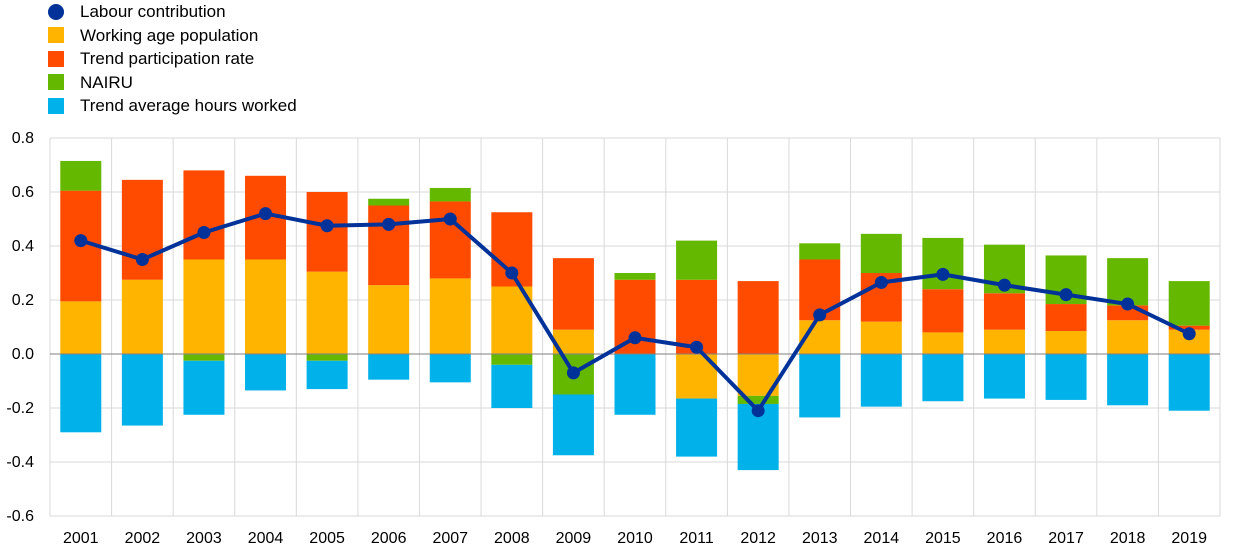 This screenshot has width=1240, height=555. I want to click on legend-item-working-age-population: Working age population, so click(172, 36).